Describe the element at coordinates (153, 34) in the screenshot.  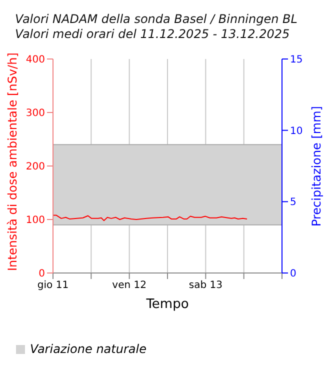
I see `chart-subtitle: Valori medi orari del 11.12.2025 - 13.12.2025` at that location.